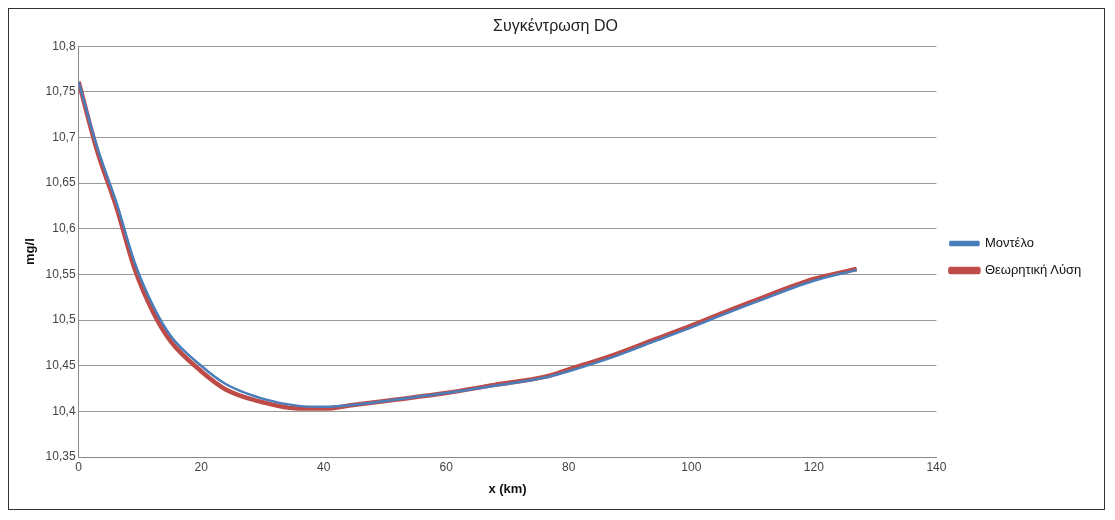 This screenshot has height=520, width=1115. Describe the element at coordinates (64, 45) in the screenshot. I see `y-tick-label: 10,8` at that location.